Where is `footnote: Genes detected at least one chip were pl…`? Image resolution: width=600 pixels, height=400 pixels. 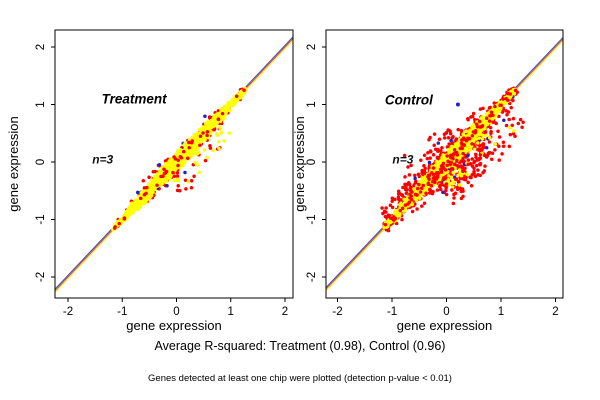 footnote: Genes detected at least one chip were pl… is located at coordinates (300, 378).